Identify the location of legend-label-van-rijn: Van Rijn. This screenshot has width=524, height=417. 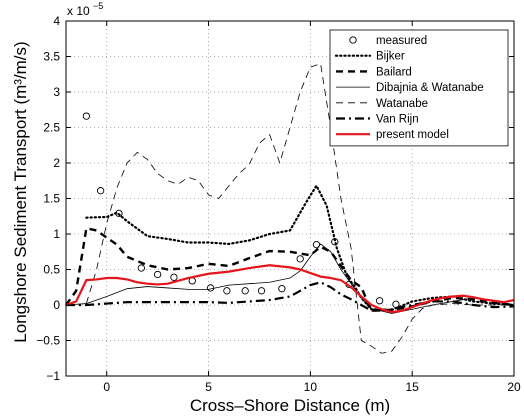
(397, 120).